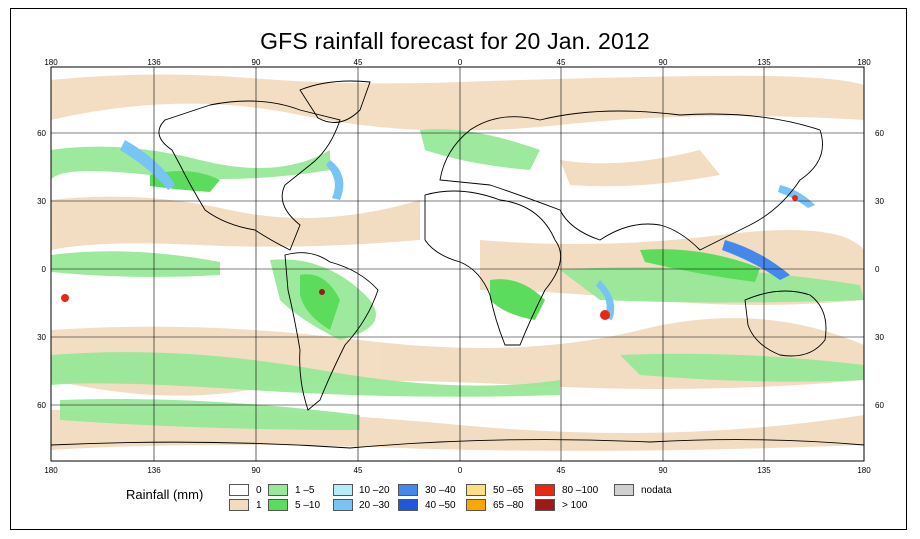  What do you see at coordinates (440, 490) in the screenshot?
I see `legend-label: 30 –40` at bounding box center [440, 490].